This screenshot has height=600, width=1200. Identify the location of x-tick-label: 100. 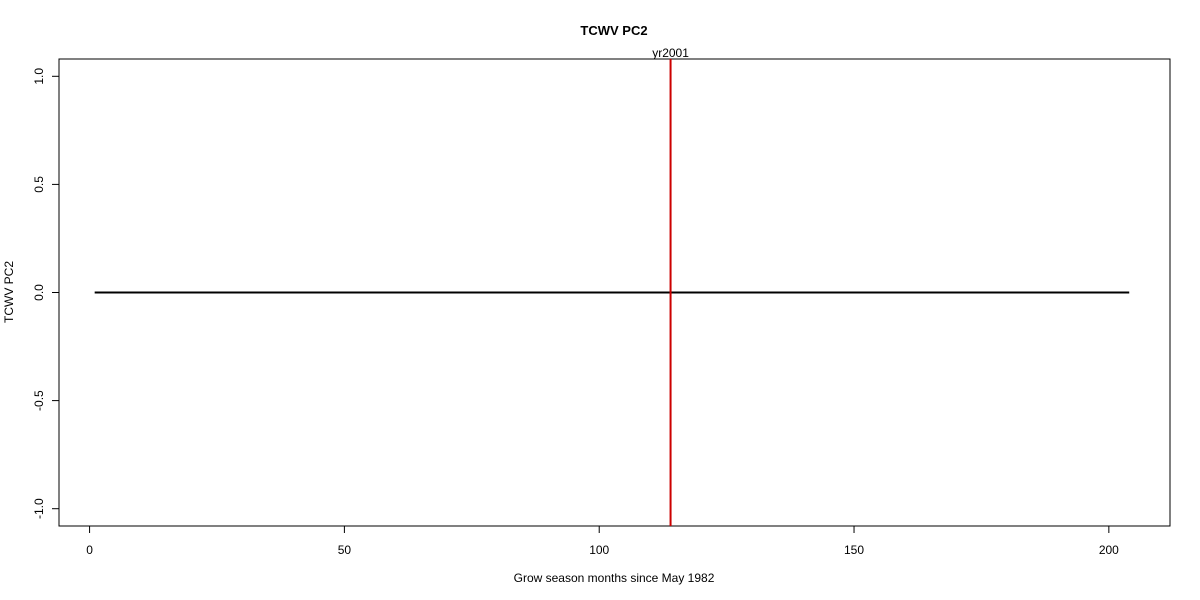
(599, 550).